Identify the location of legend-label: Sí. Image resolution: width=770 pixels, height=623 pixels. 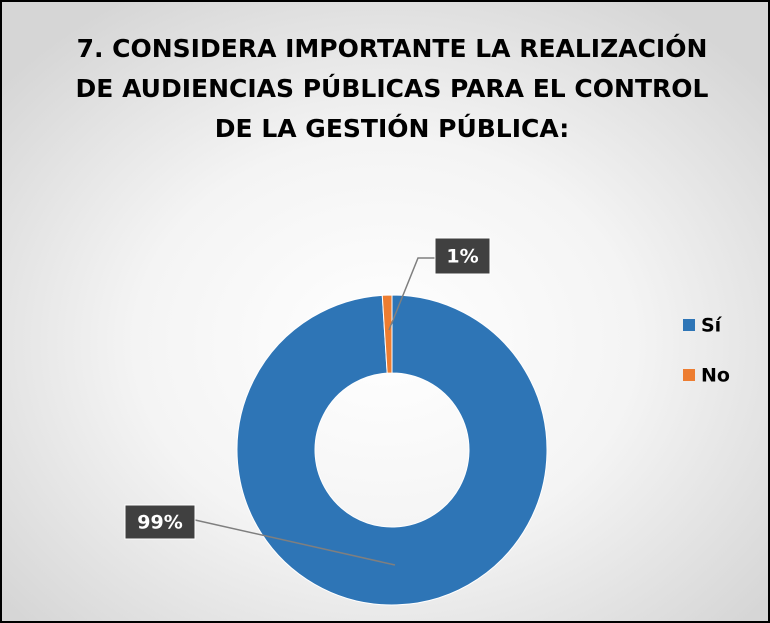
(712, 326).